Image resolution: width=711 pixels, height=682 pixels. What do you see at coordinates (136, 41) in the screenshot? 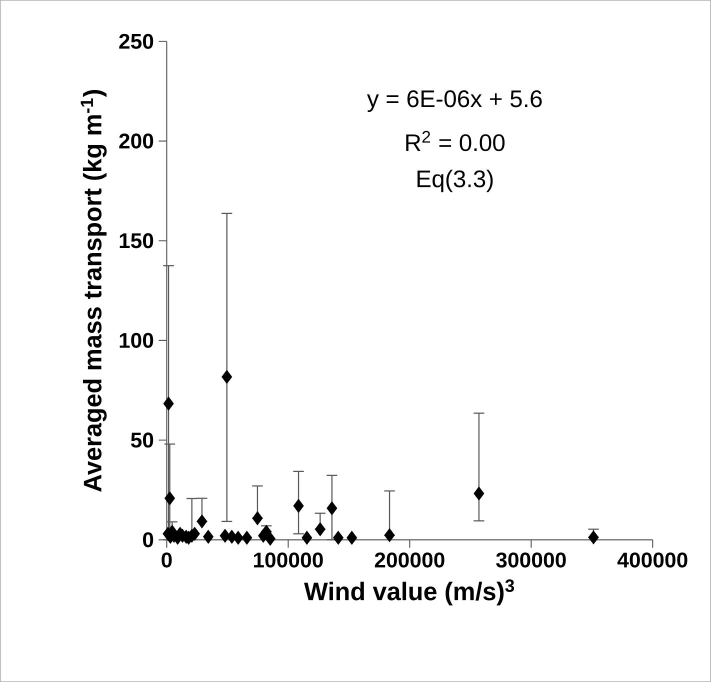
I see `y-tick-label: 250` at bounding box center [136, 41].